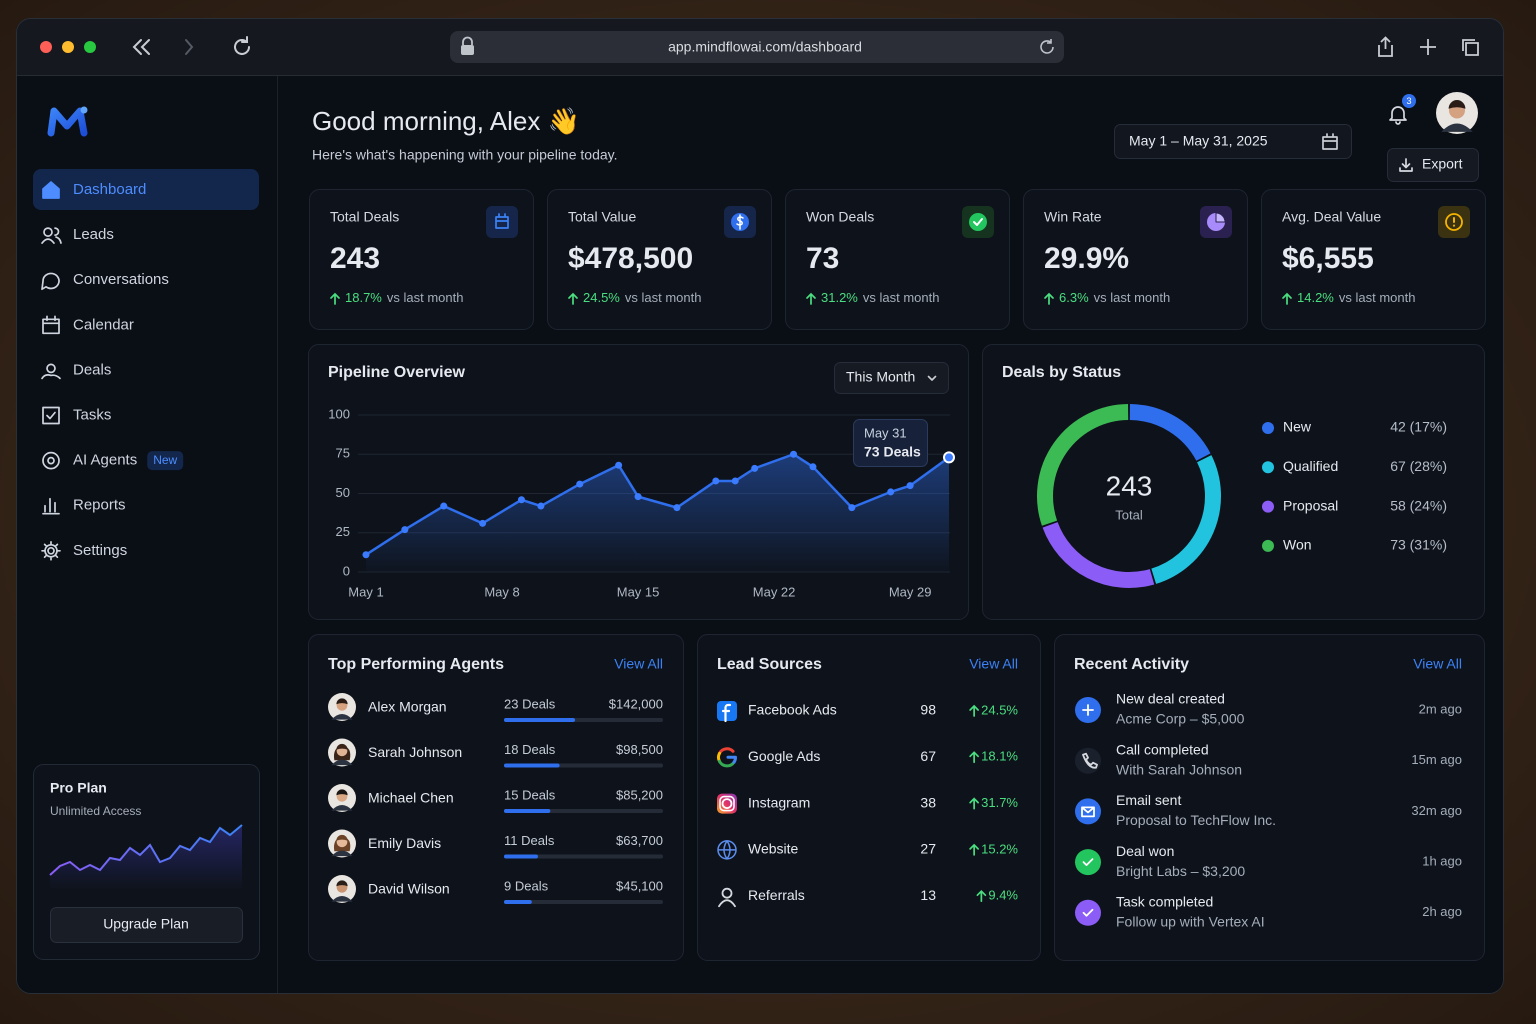 The height and width of the screenshot is (1024, 1536). Describe the element at coordinates (99, 505) in the screenshot. I see `nav-item: Reports` at that location.